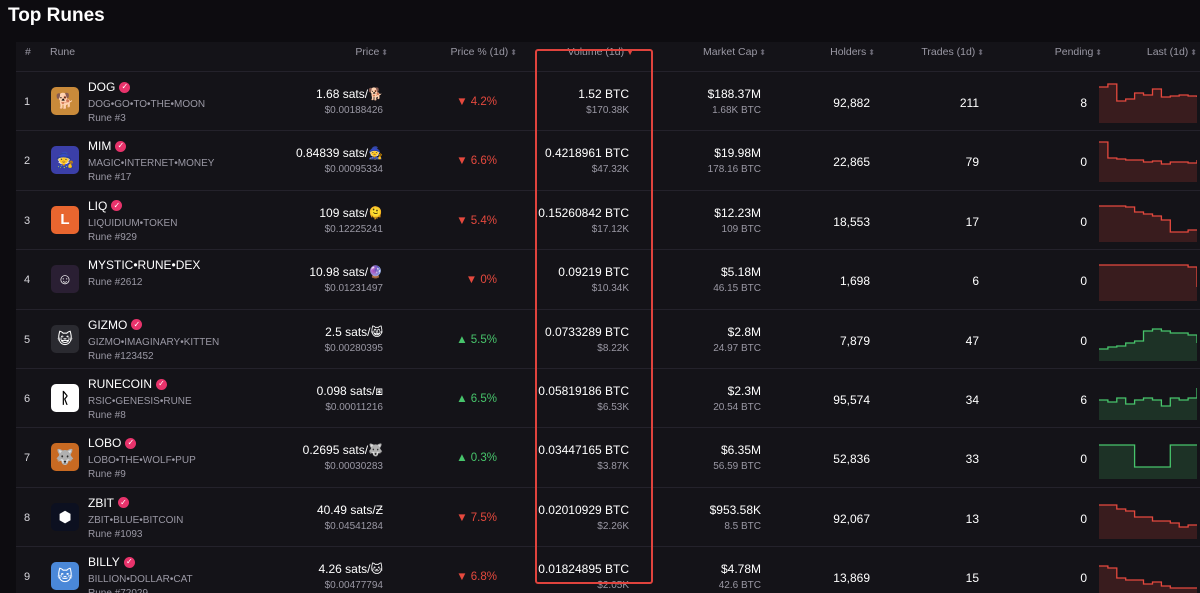 This screenshot has width=1200, height=593. I want to click on holders-count: 92,882, so click(851, 103).